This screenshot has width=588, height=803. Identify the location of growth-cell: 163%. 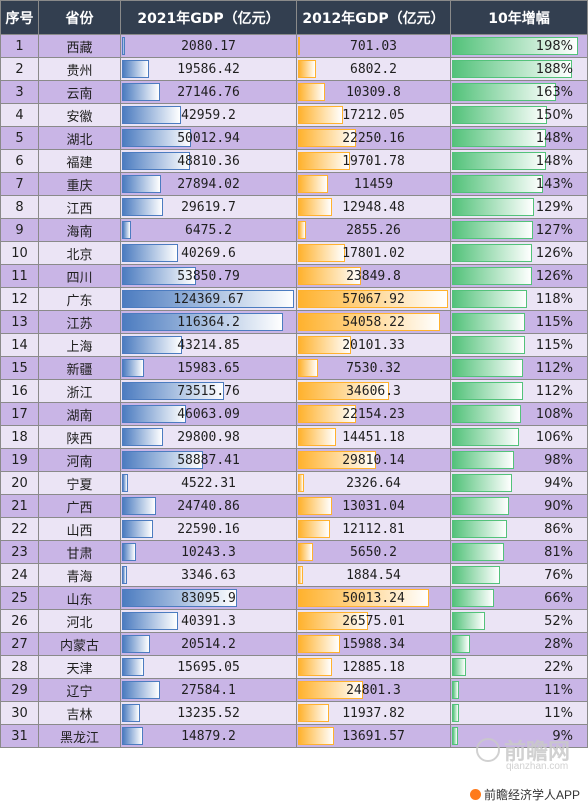
(519, 92).